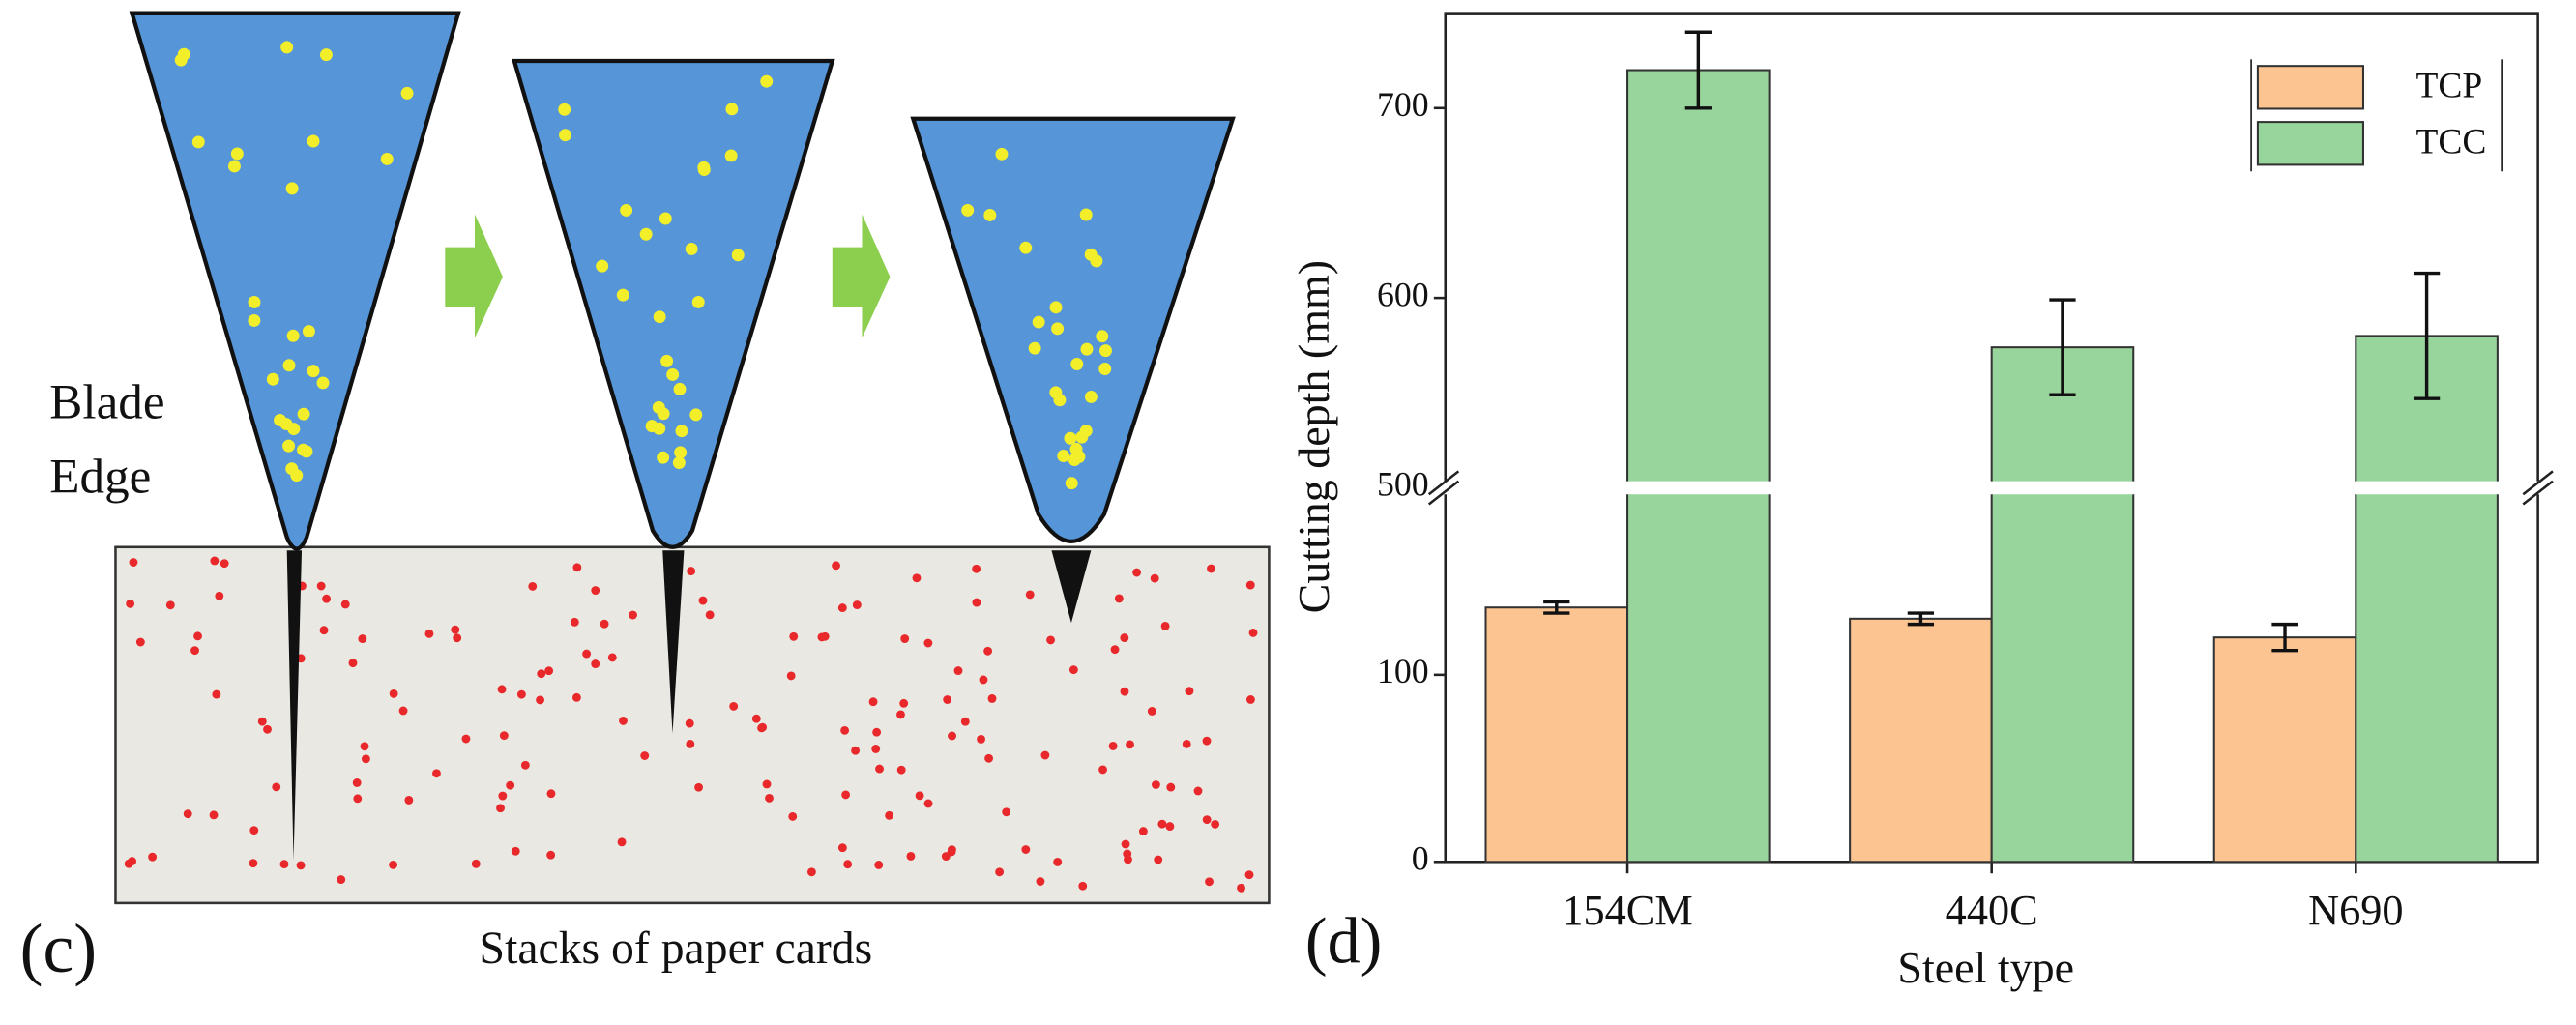  I want to click on legend-label: TCP, so click(2449, 86).